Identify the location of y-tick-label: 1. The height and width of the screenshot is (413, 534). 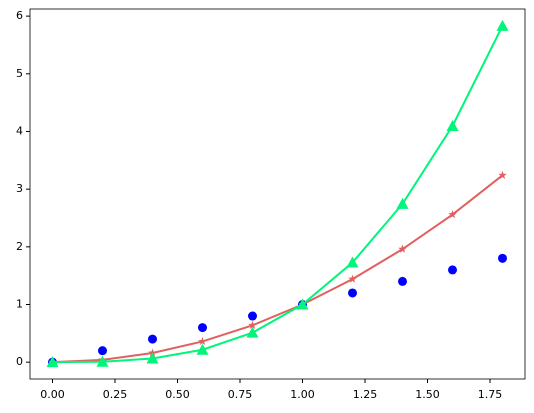
(19, 304).